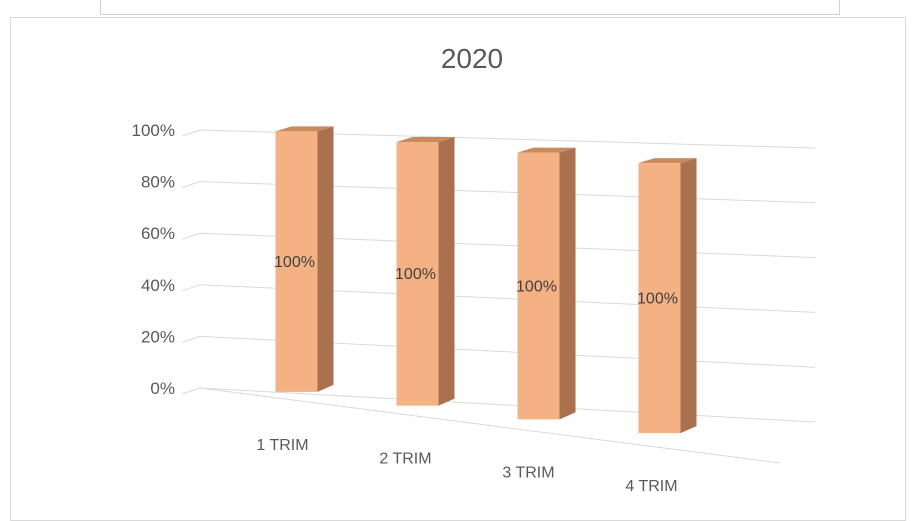 Image resolution: width=916 pixels, height=521 pixels. Describe the element at coordinates (405, 459) in the screenshot. I see `x-tick-label: 2 TRIM` at that location.